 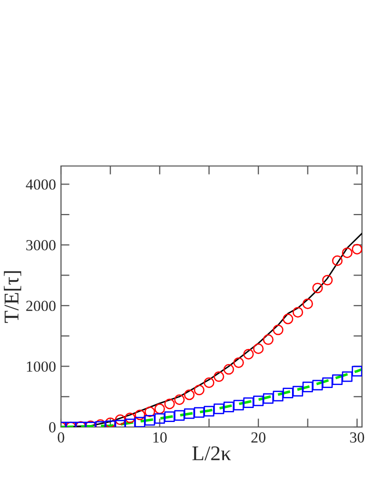 I want to click on y-tick-label: 2000, so click(x=41, y=306).